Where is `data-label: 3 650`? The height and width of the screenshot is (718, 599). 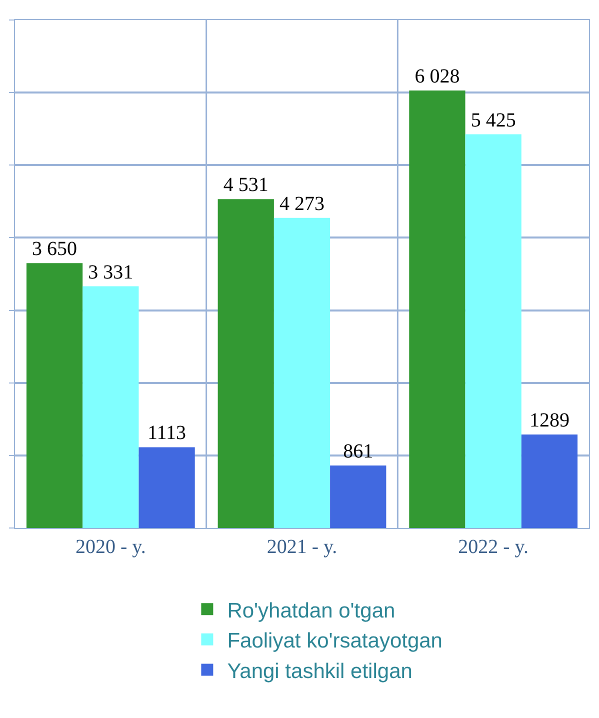
data-label: 3 650 is located at coordinates (55, 249).